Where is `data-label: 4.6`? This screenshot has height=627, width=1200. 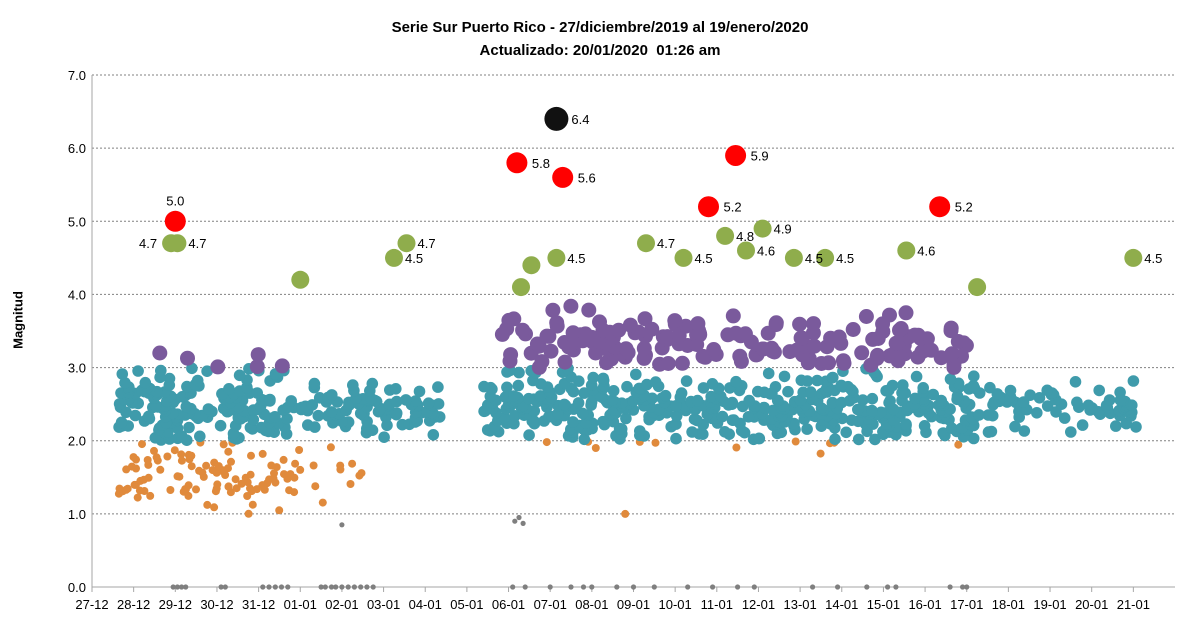
data-label: 4.6 is located at coordinates (926, 251).